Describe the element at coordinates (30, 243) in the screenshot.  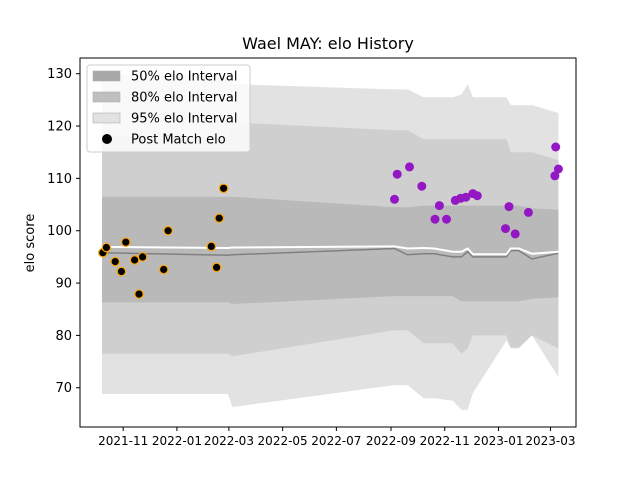
I see `y-axis-label: elo score` at that location.